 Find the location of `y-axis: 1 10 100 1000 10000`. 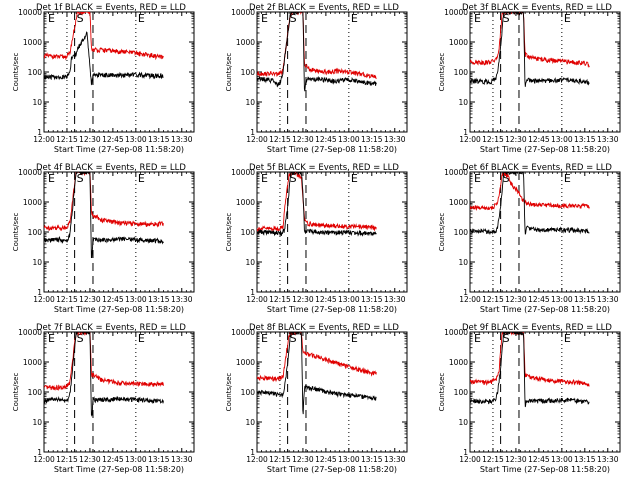

y-axis: 1 10 100 1000 10000 is located at coordinates (319, 72).